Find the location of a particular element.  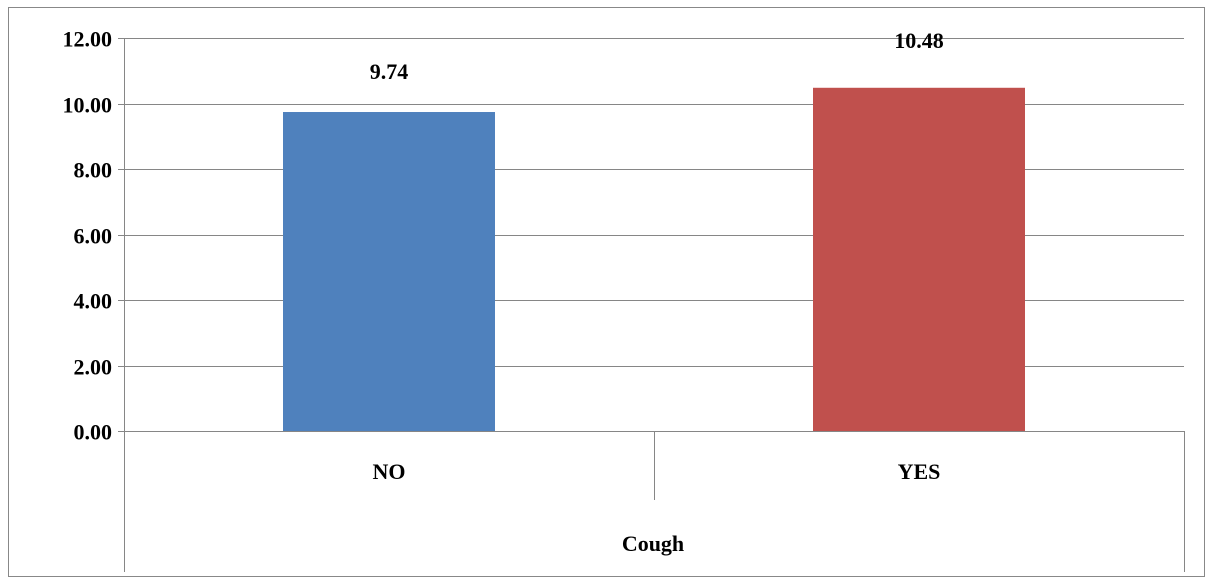

y-tick-label: 2.00 is located at coordinates (93, 367).